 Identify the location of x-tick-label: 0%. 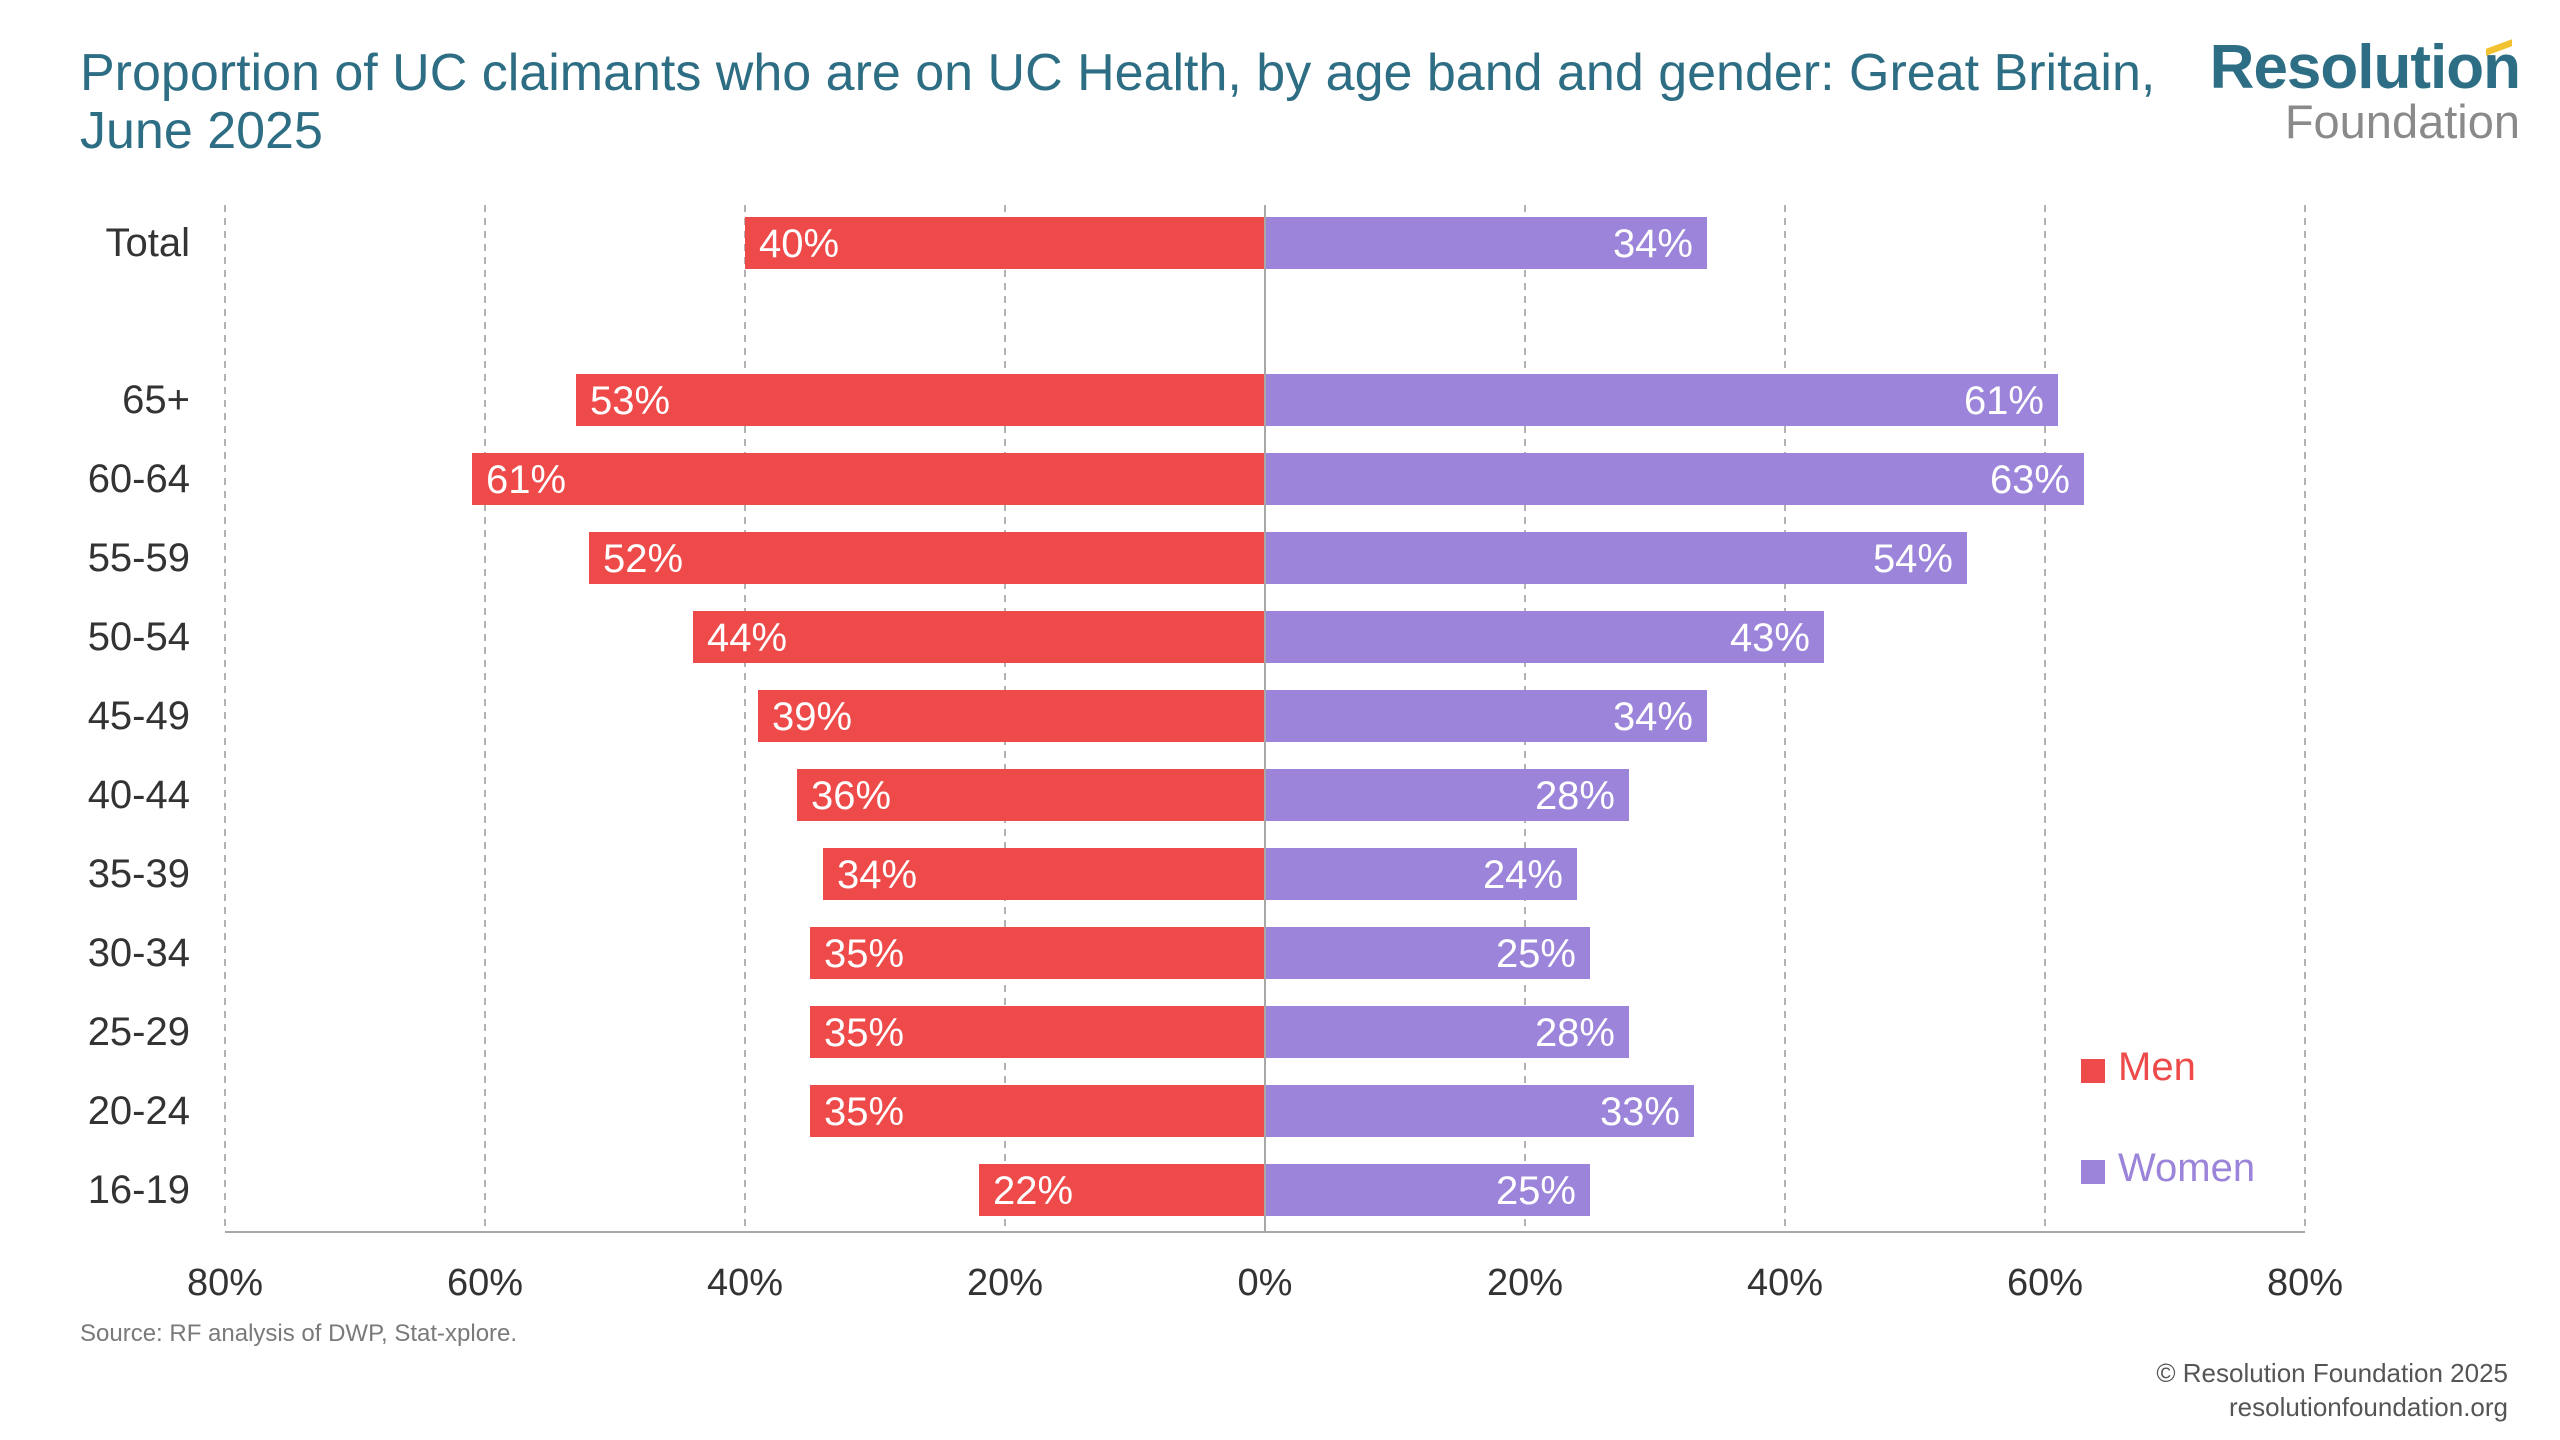
(1265, 1283).